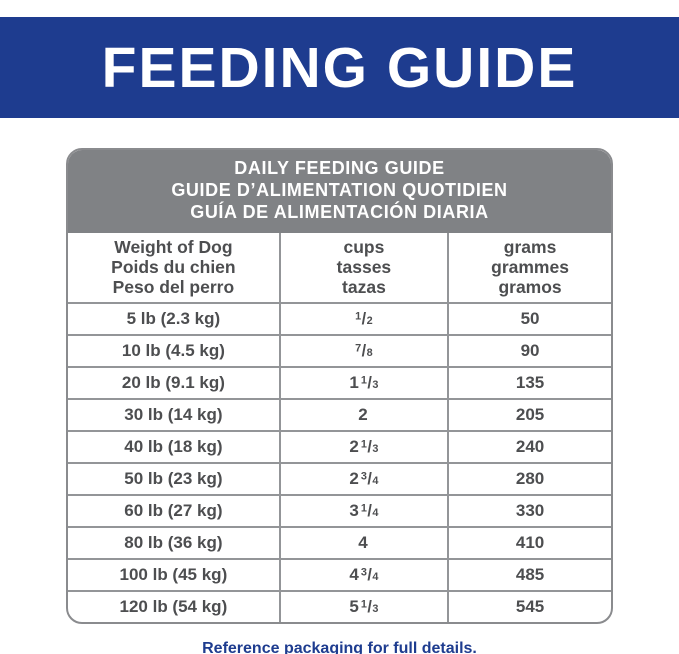 The width and height of the screenshot is (679, 654). I want to click on grams-cell: 280, so click(529, 478).